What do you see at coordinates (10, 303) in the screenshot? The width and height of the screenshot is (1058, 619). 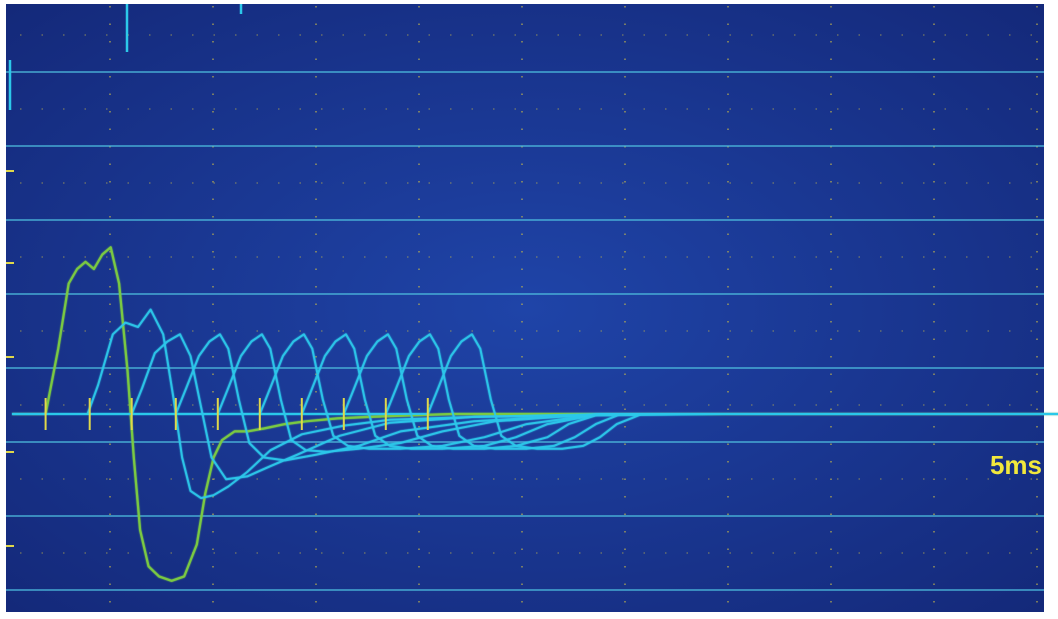 I see `left-edge-markers` at bounding box center [10, 303].